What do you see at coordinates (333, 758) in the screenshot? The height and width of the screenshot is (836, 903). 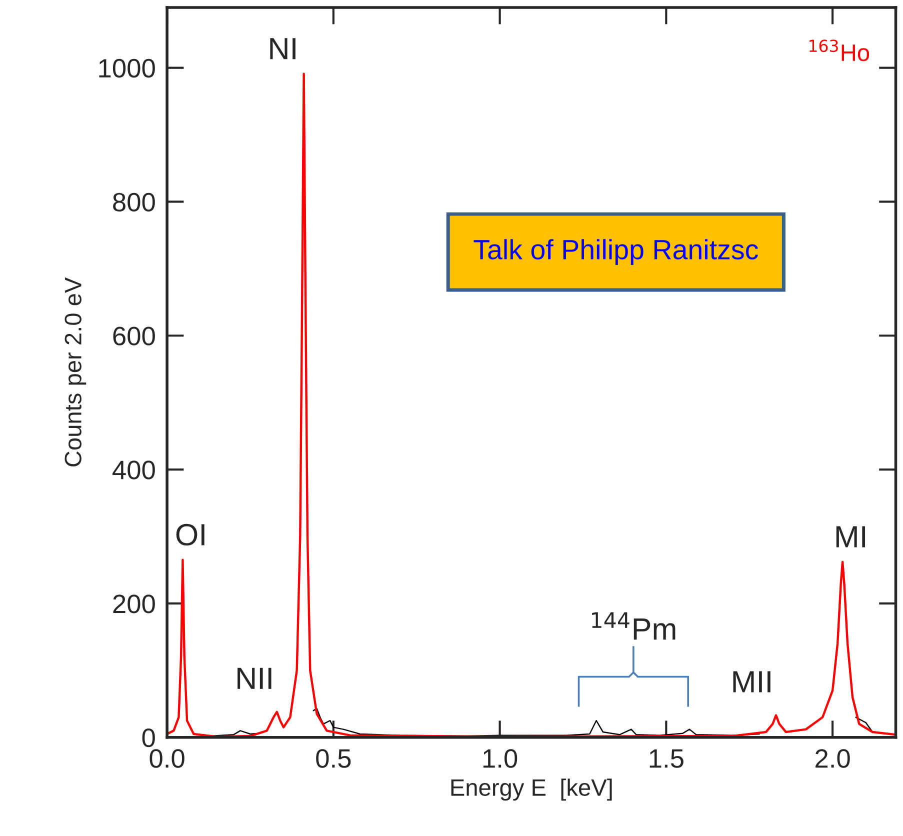 I see `x-tick-label: 0.5` at bounding box center [333, 758].